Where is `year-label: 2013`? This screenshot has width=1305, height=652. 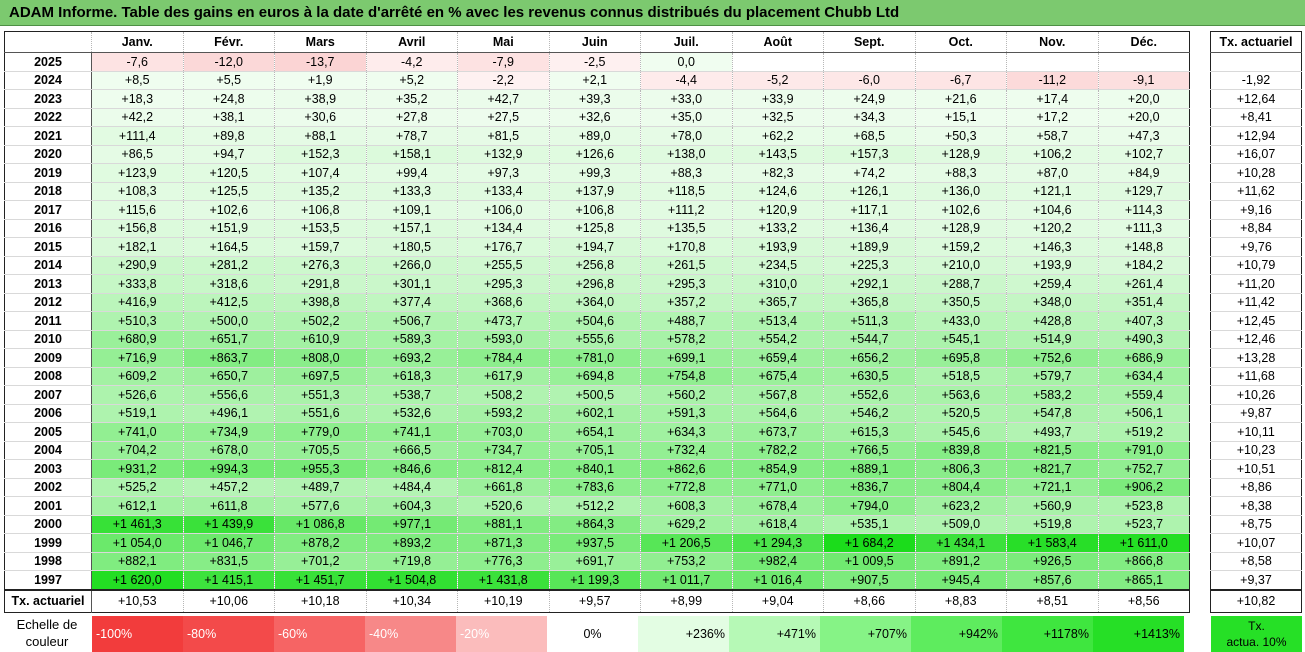 year-label: 2013 is located at coordinates (48, 284).